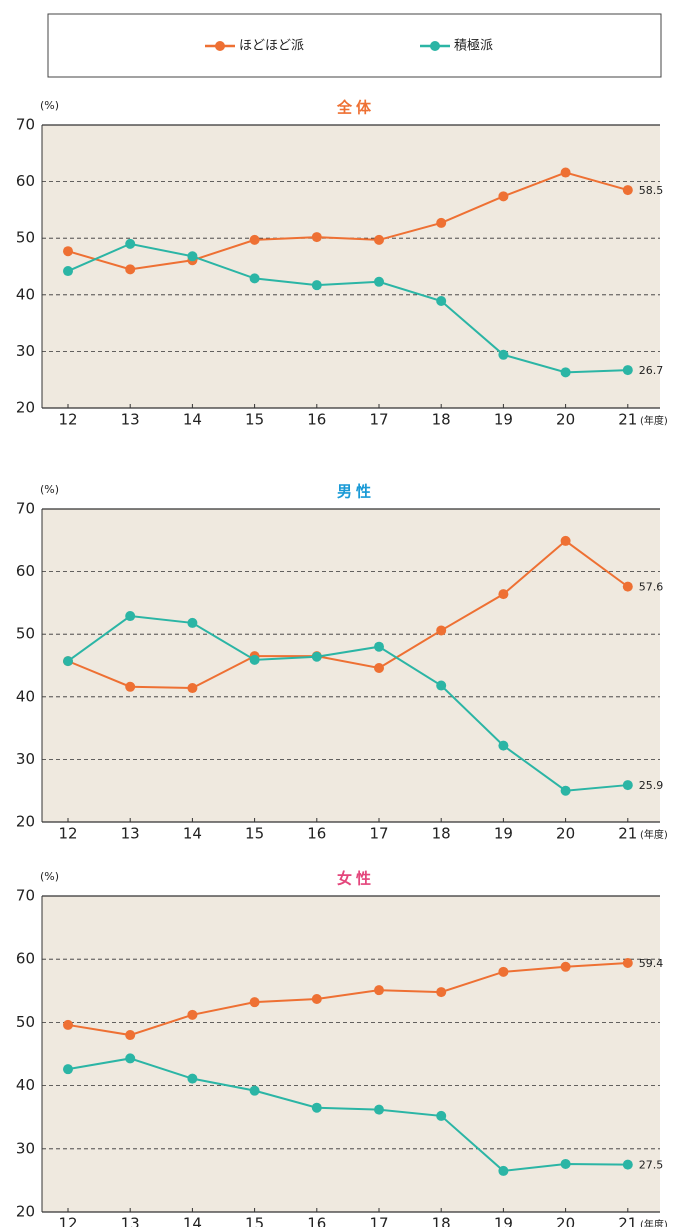 This screenshot has width=675, height=1231. I want to click on chart-title: 全体, so click(355, 108).